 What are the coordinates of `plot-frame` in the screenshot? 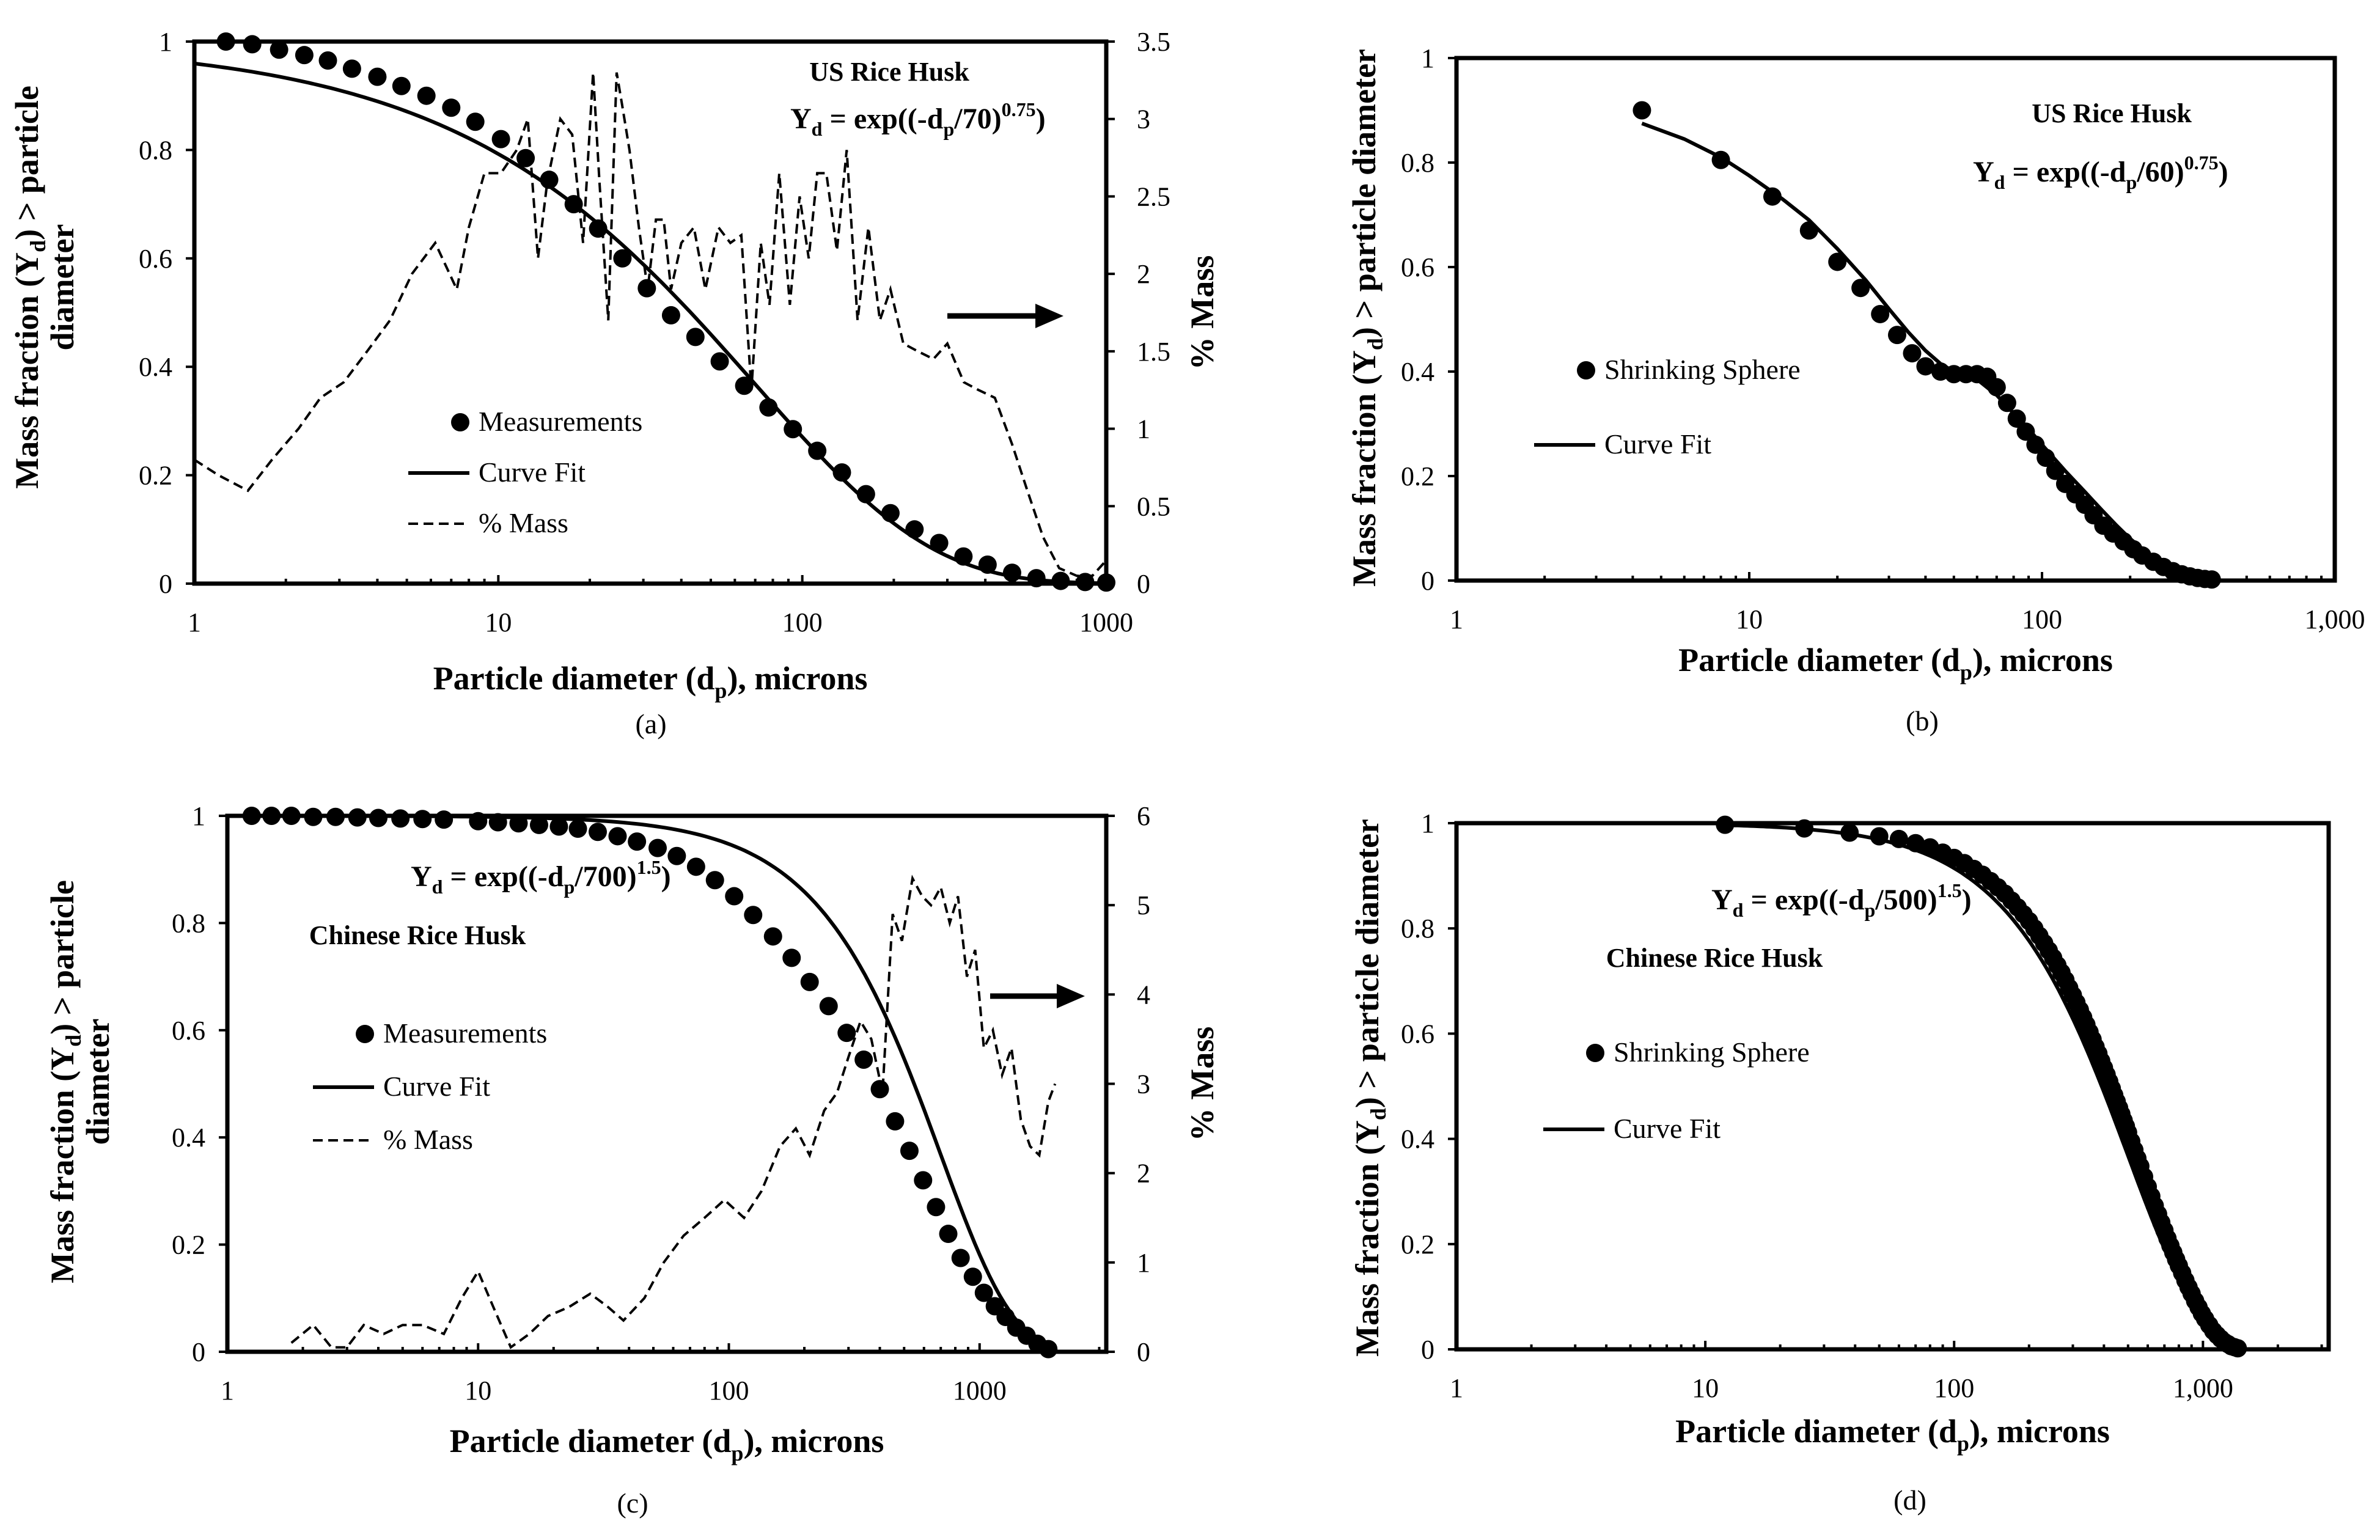 It's located at (650, 313).